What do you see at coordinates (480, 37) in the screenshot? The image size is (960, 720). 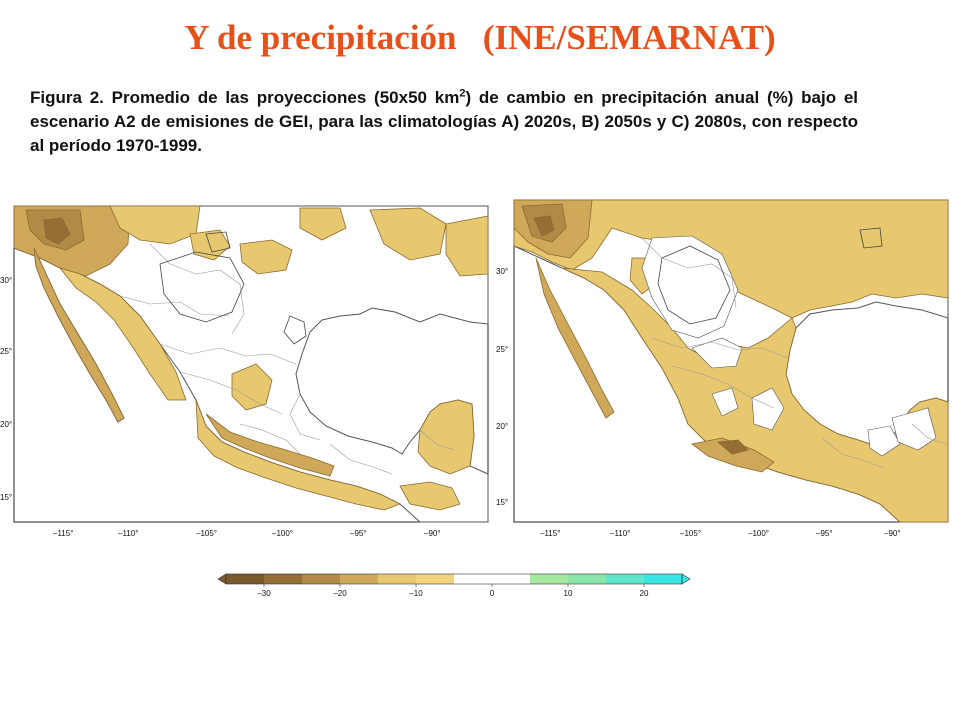 I see `slide-title: Y de precipitación (INE/SEMARNAT)` at bounding box center [480, 37].